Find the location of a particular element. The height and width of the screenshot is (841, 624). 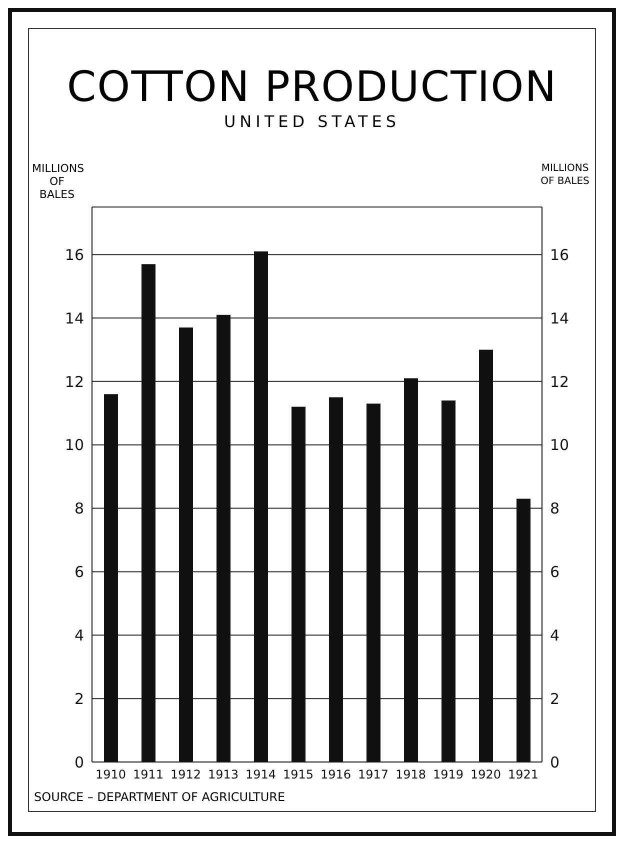

y2-tick-label: 10 is located at coordinates (560, 445).